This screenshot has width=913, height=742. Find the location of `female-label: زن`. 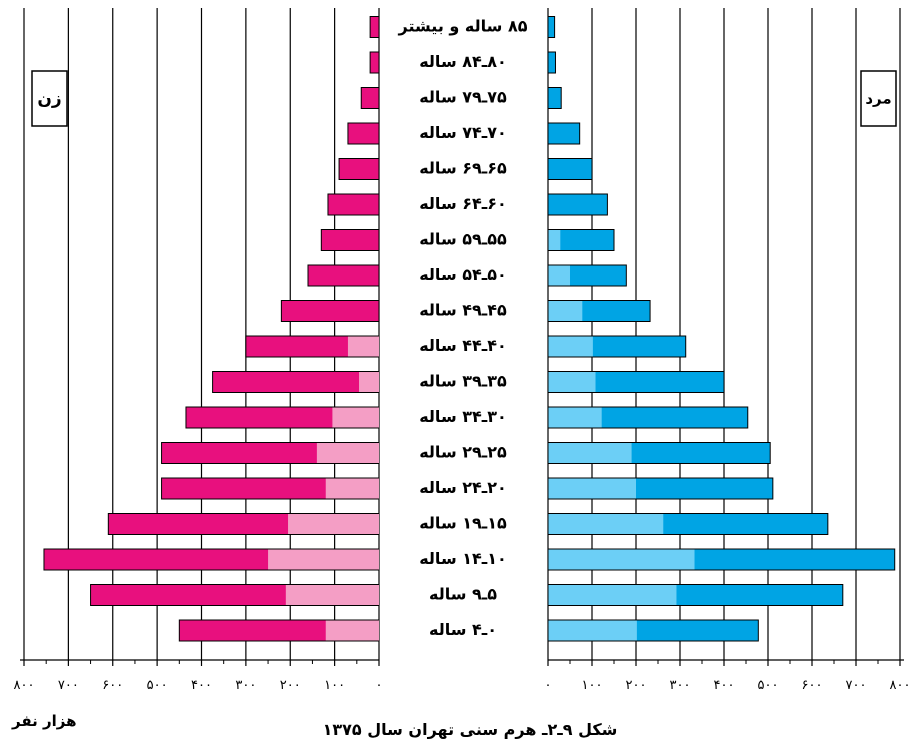

female-label: زن is located at coordinates (49, 99).